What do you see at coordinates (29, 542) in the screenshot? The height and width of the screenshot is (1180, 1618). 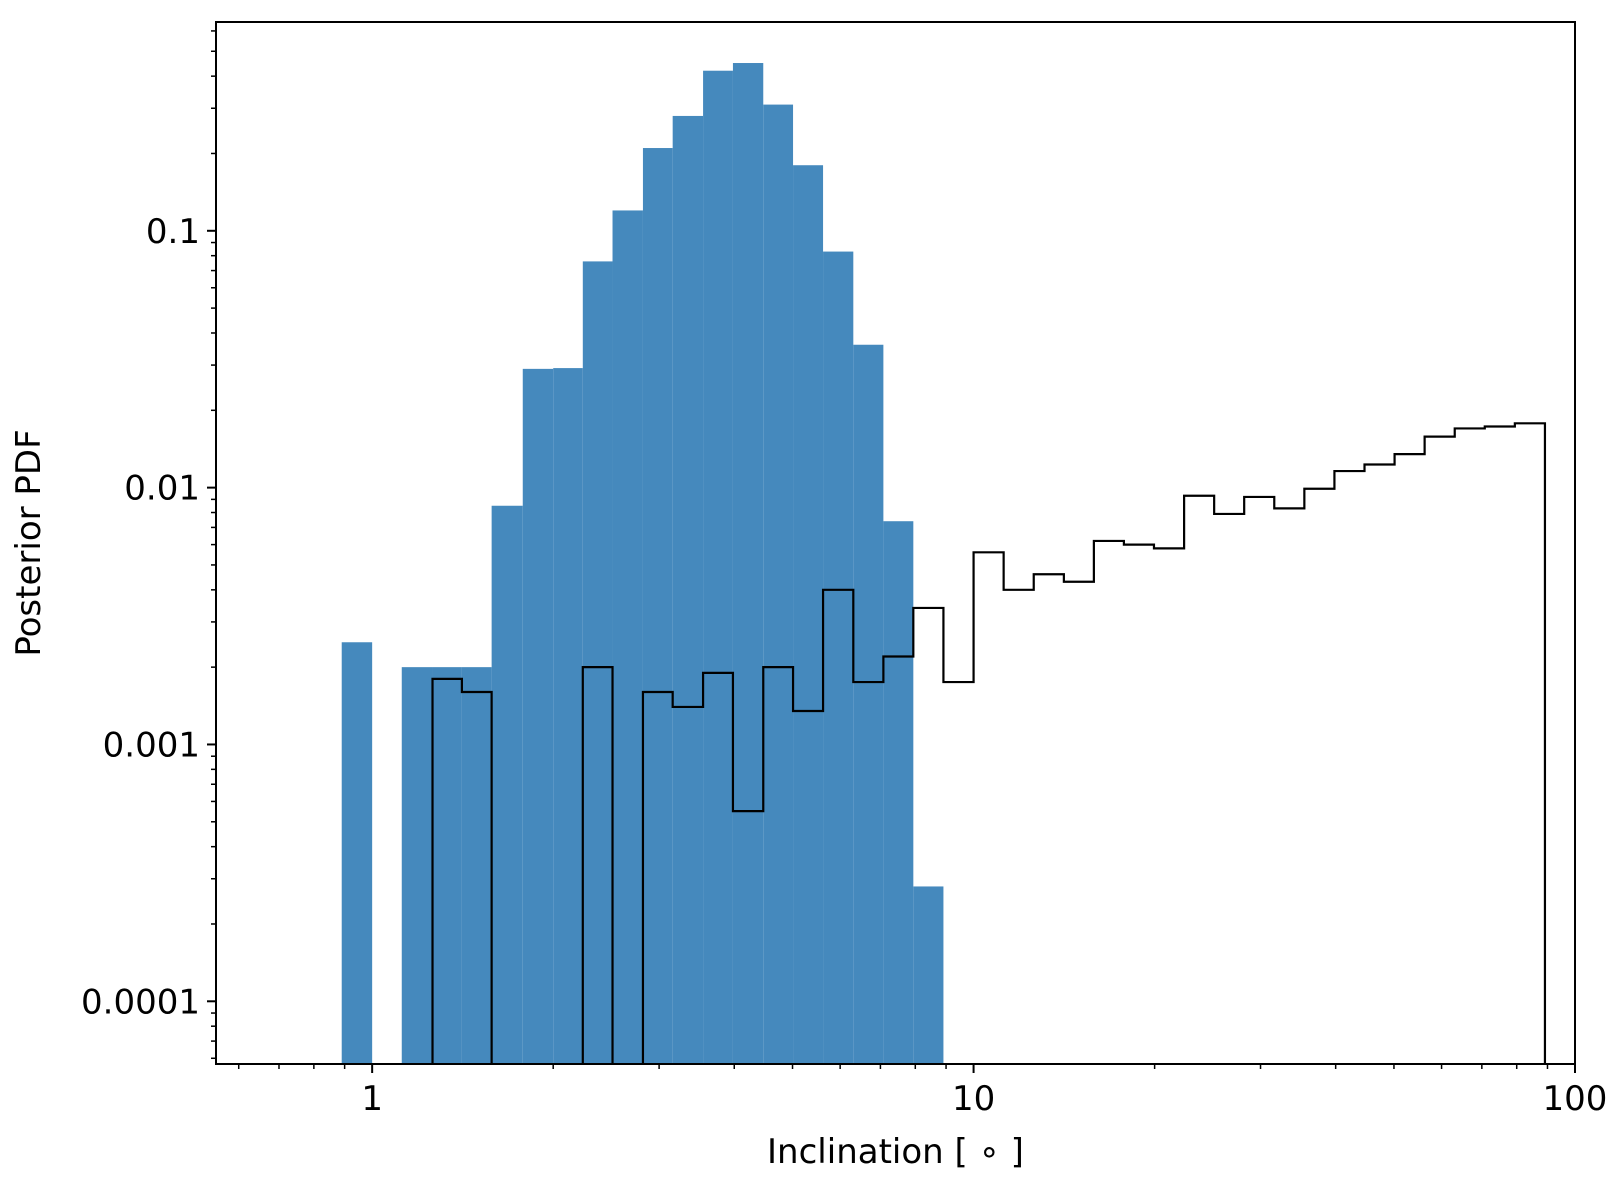 I see `y-axis-label: Posterior PDF` at bounding box center [29, 542].